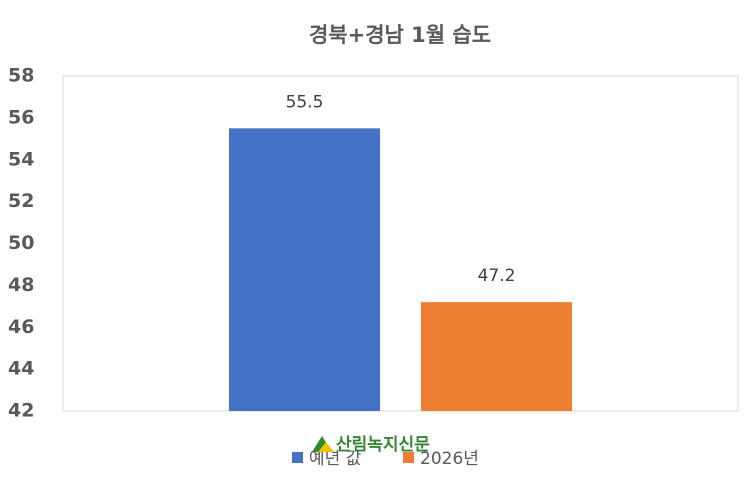  I want to click on y-tick-label: 46, so click(21, 327).